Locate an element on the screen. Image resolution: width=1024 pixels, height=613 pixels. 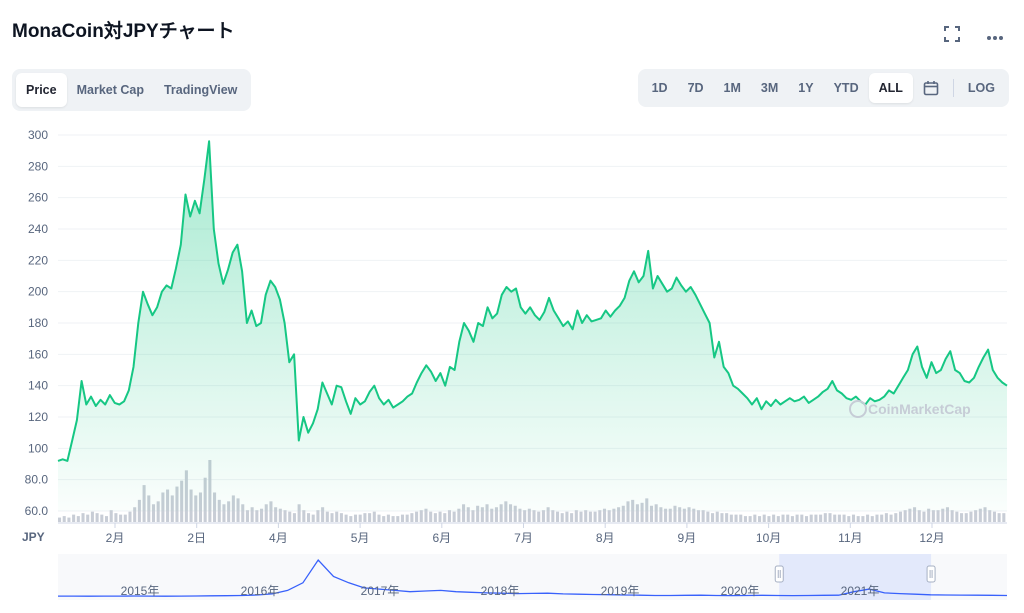
range-1y: 1Y is located at coordinates (806, 88).